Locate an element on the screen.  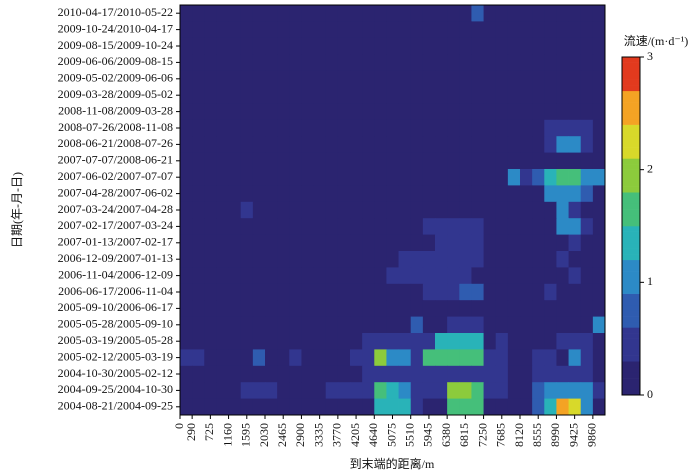
x-tick-label: 2465 is located at coordinates (282, 435).